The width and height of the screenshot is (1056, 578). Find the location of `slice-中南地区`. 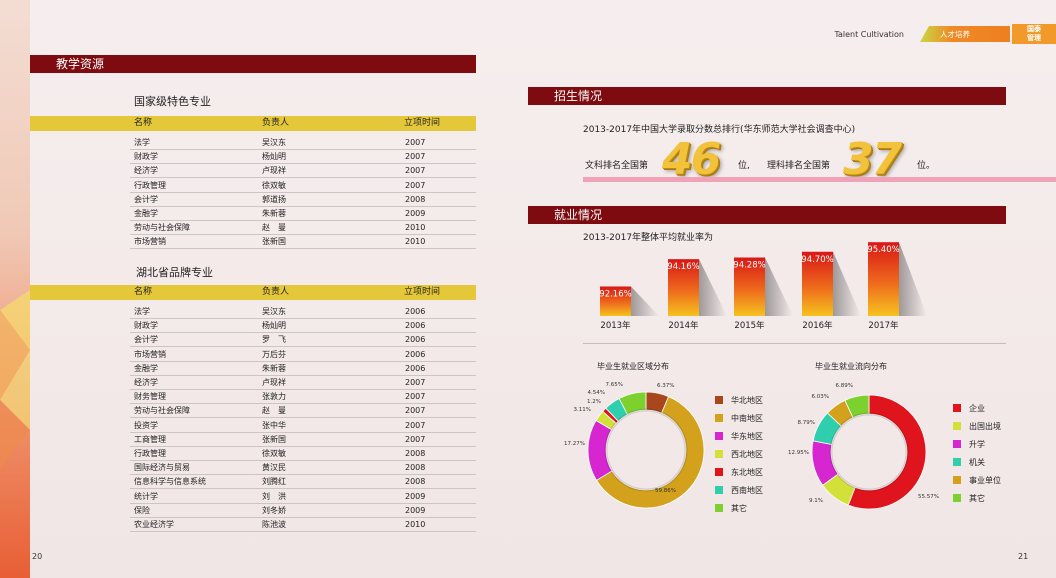

slice-中南地区 is located at coordinates (650, 452).